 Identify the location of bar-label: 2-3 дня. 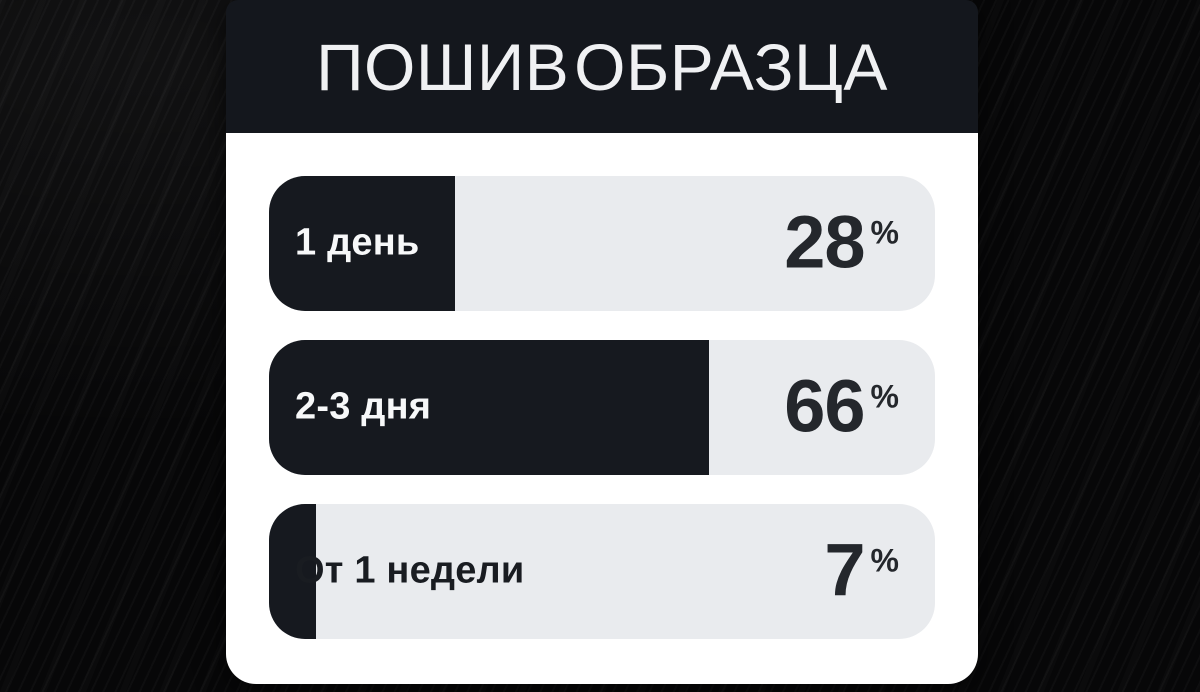
(363, 406).